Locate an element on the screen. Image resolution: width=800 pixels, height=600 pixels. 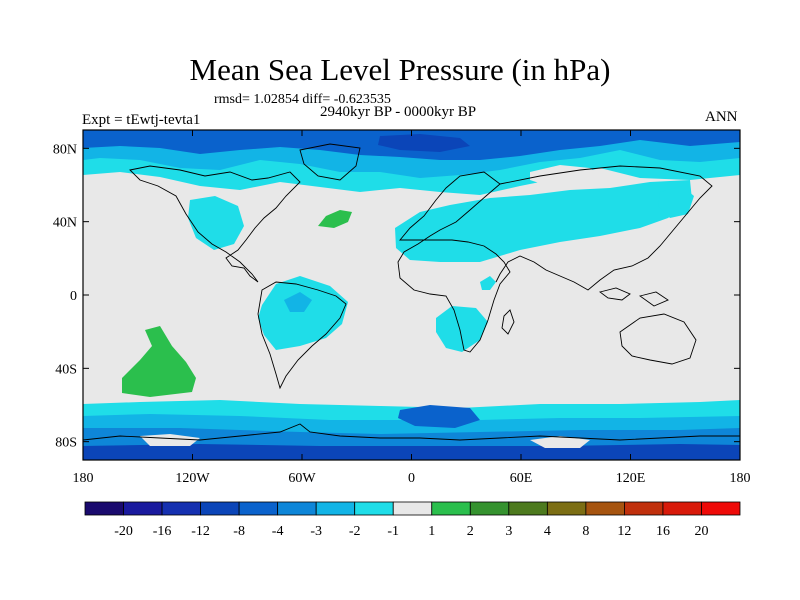
north-america-coast is located at coordinates (215, 224).